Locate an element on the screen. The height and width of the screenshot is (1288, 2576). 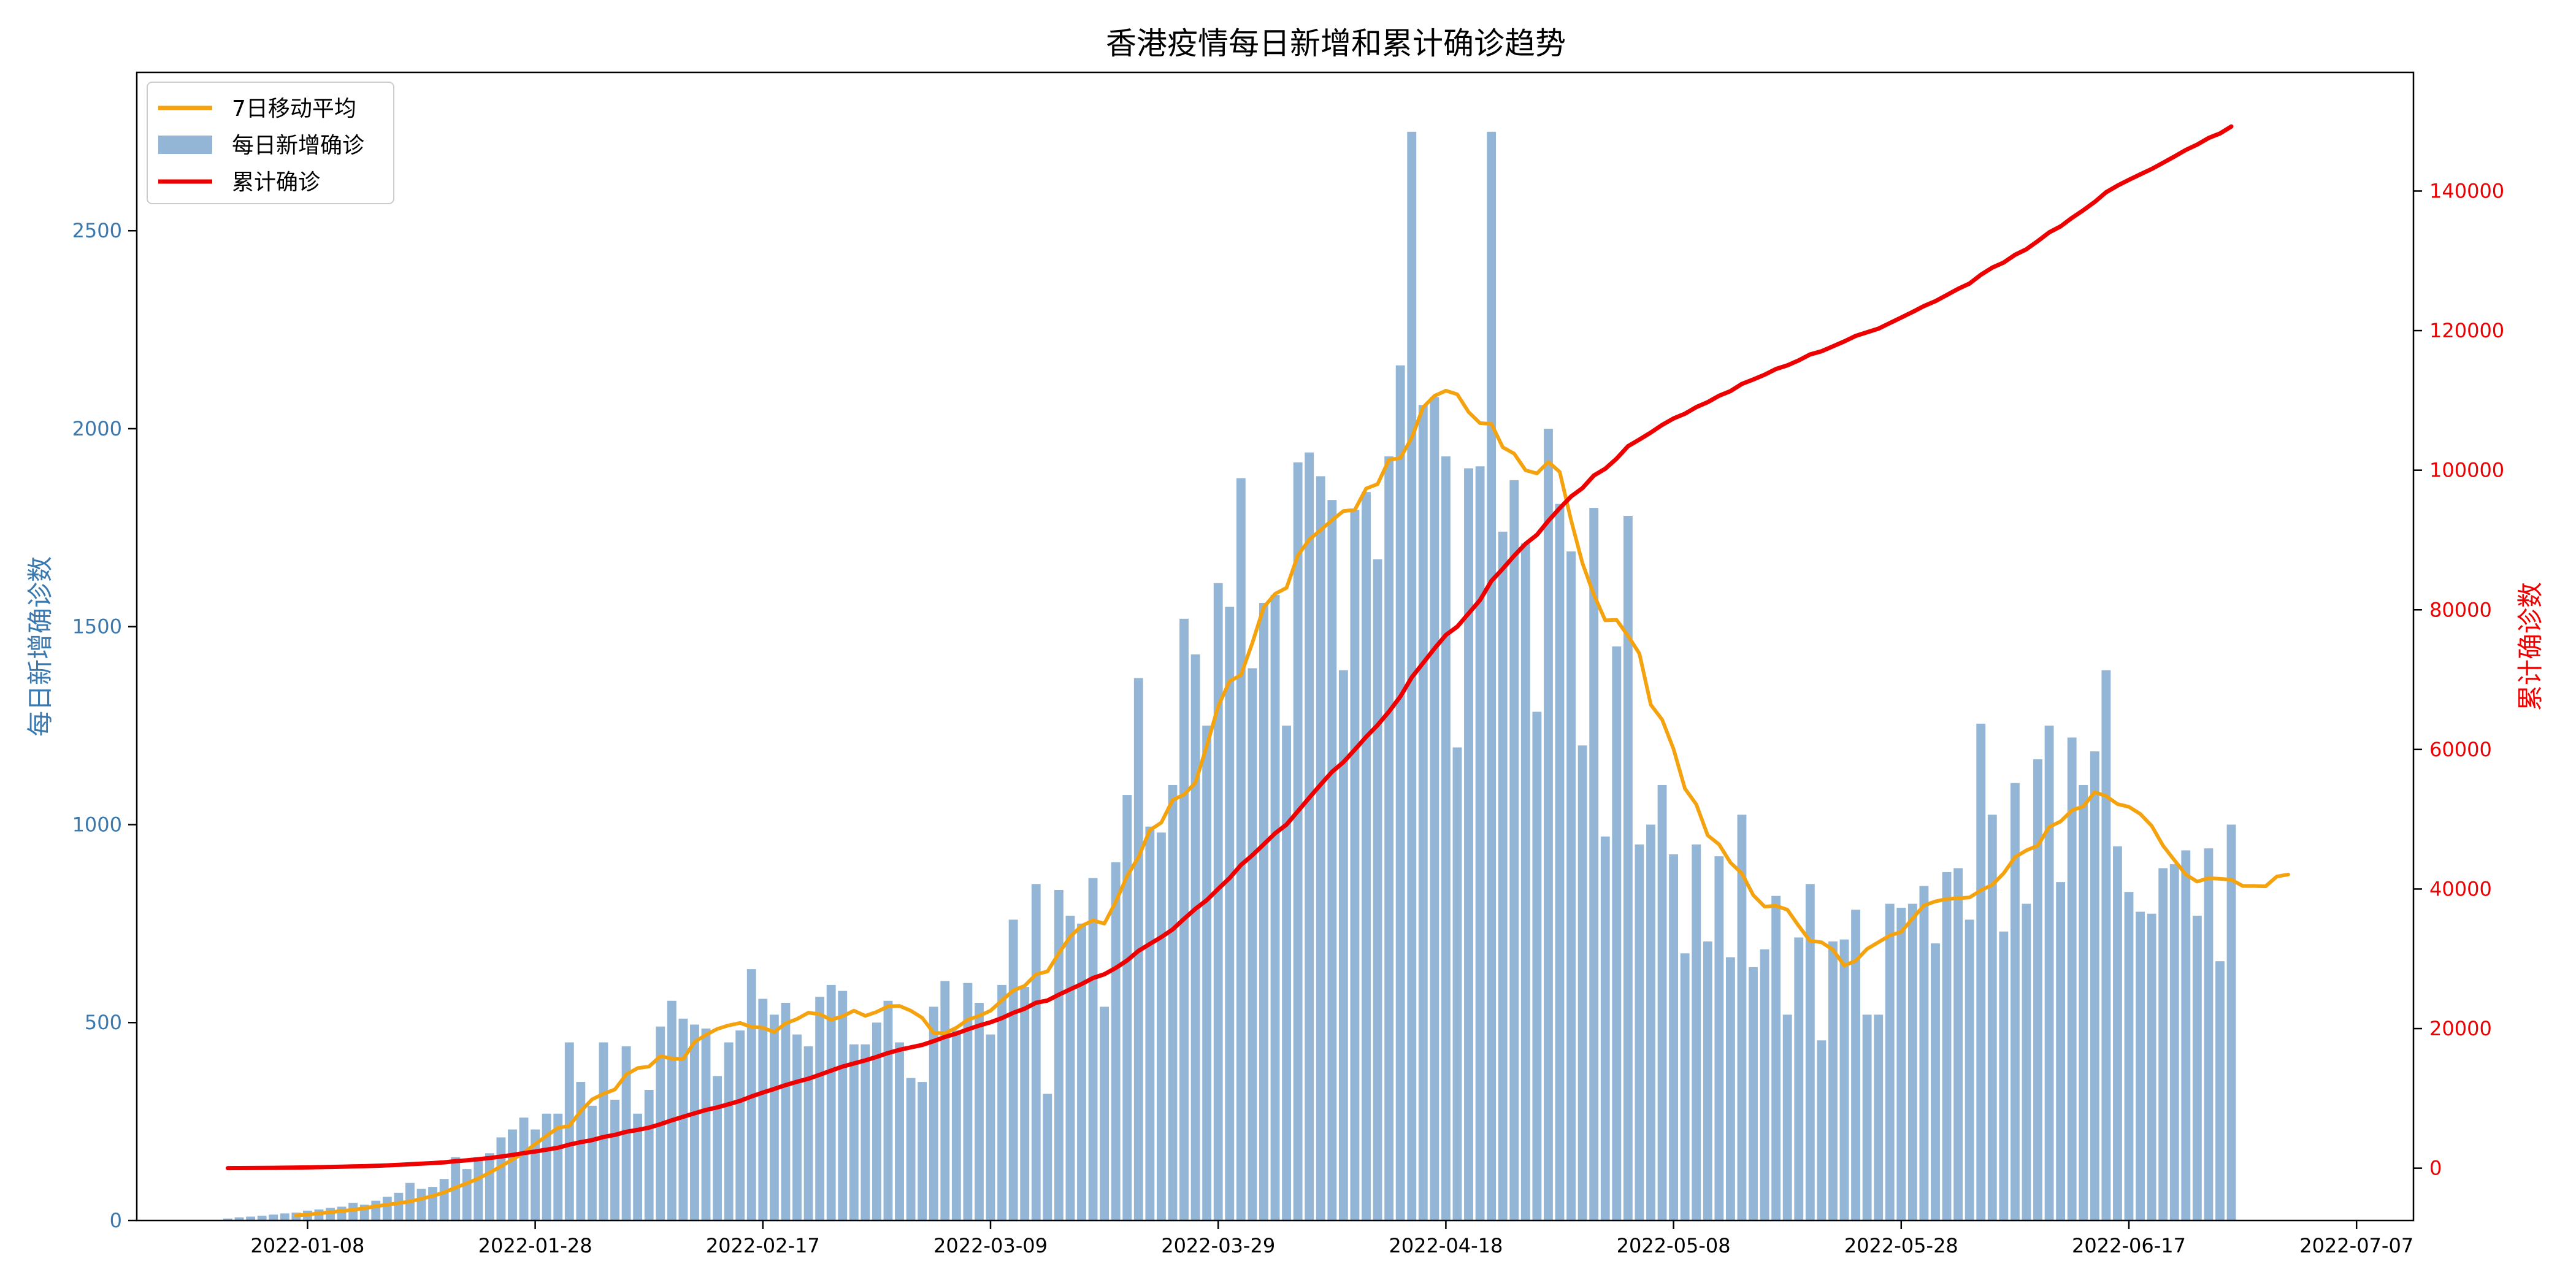
legend-frame is located at coordinates (270, 143).